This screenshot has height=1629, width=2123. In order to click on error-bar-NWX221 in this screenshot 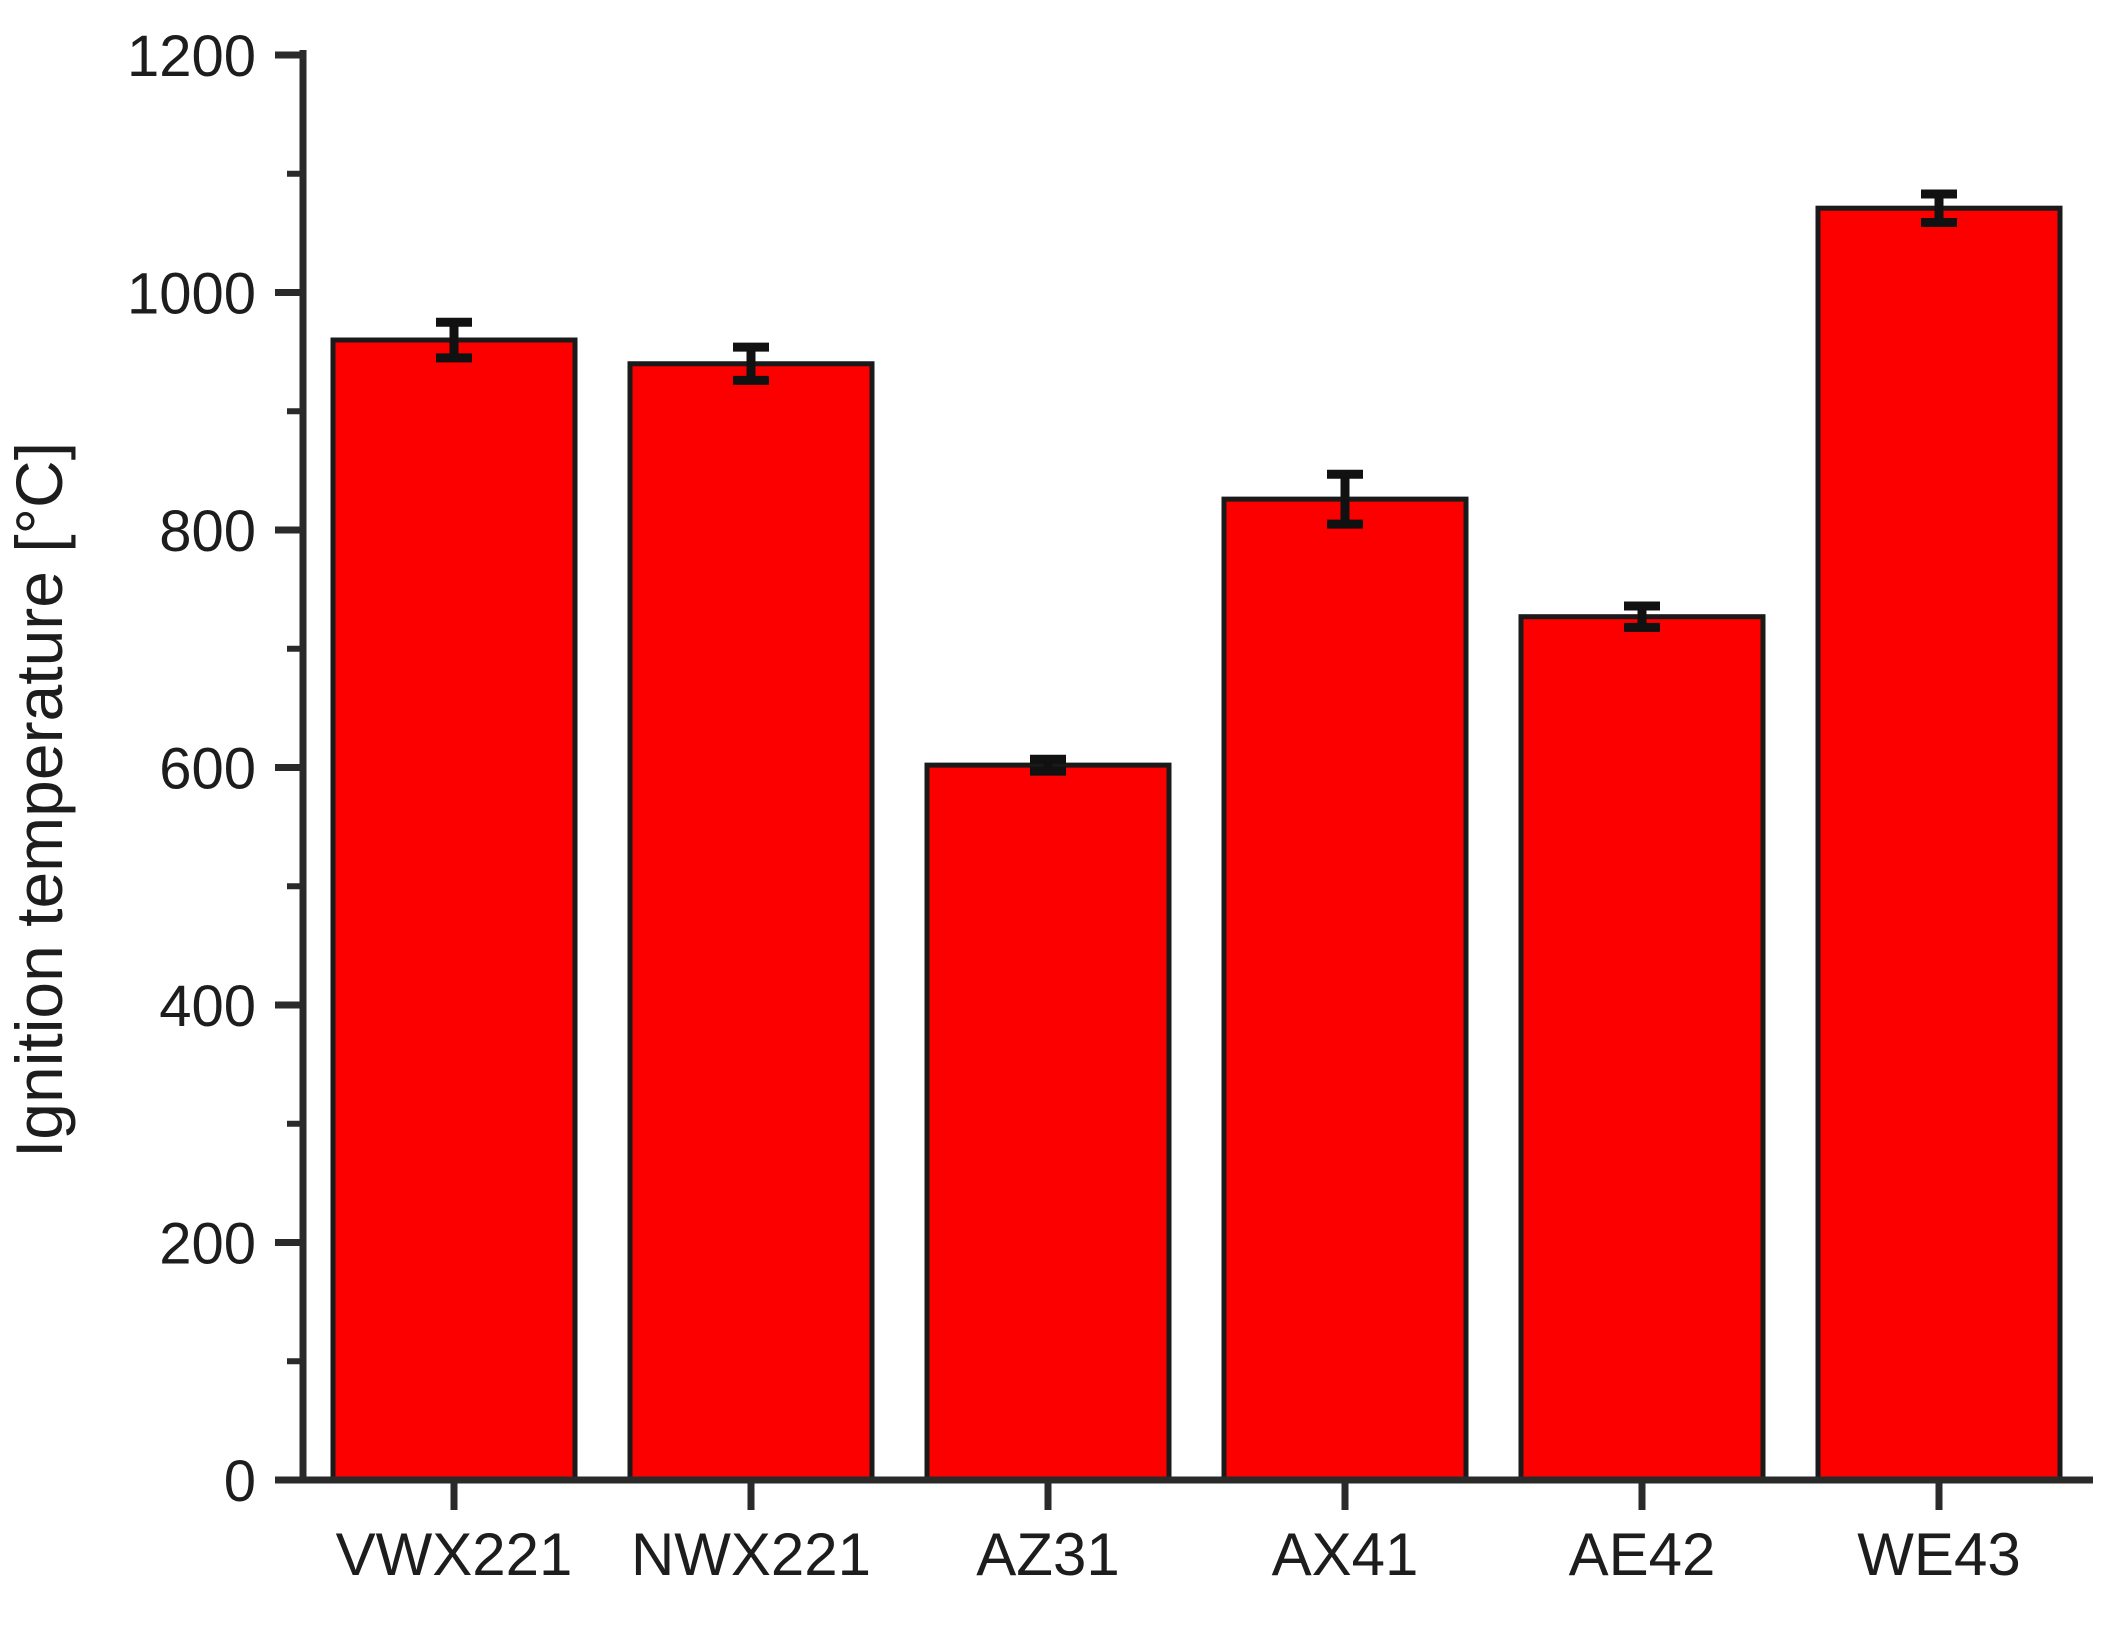, I will do `click(751, 363)`.